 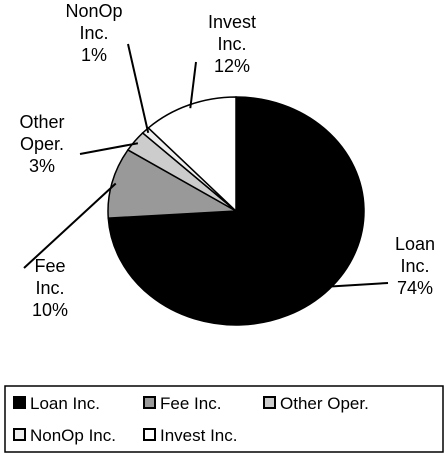 What do you see at coordinates (224, 419) in the screenshot?
I see `legend-box` at bounding box center [224, 419].